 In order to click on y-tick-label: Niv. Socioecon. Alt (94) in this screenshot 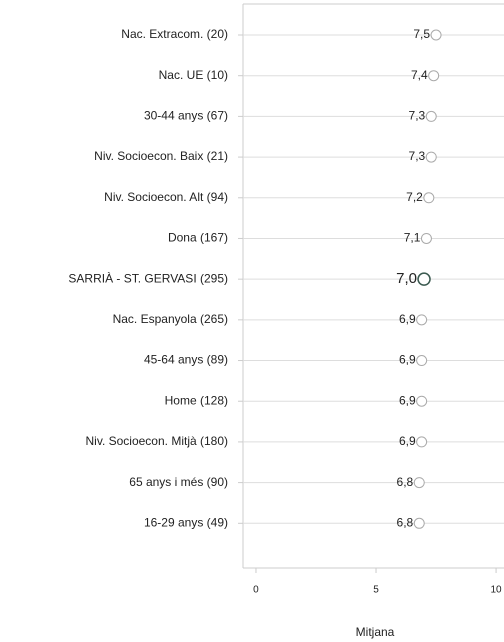, I will do `click(166, 197)`.